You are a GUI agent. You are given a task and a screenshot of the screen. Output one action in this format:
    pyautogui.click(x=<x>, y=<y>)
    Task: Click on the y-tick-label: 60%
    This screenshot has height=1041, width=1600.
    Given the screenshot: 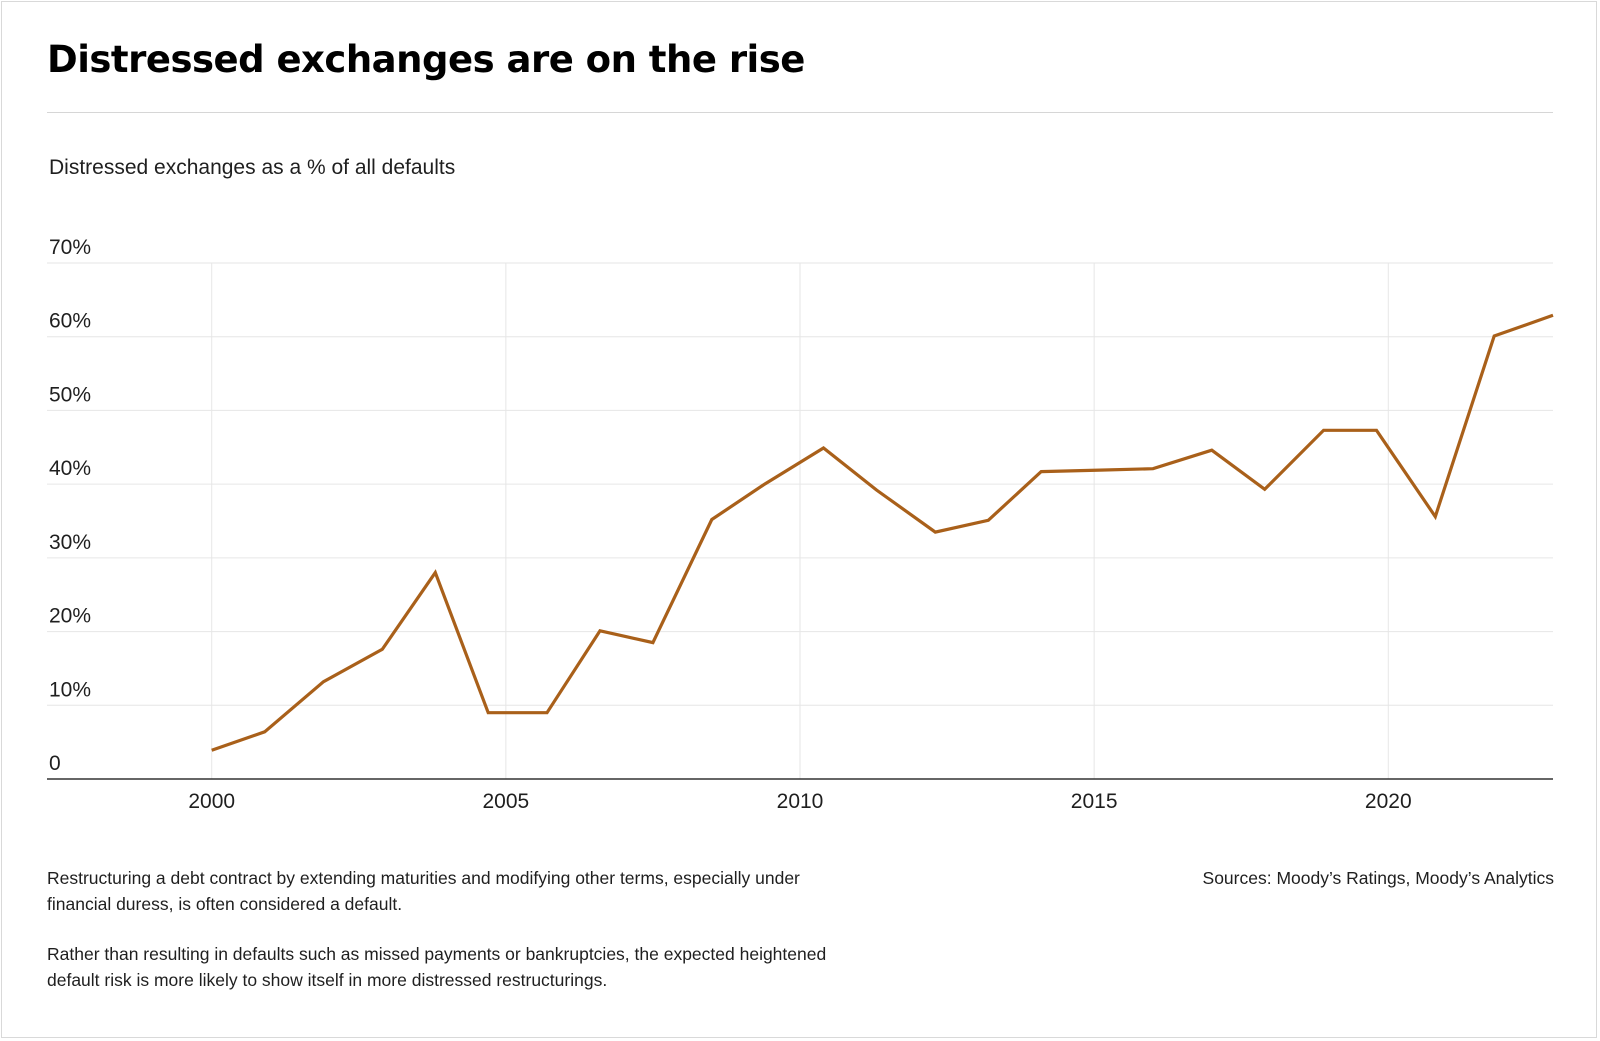 What is the action you would take?
    pyautogui.click(x=70, y=321)
    